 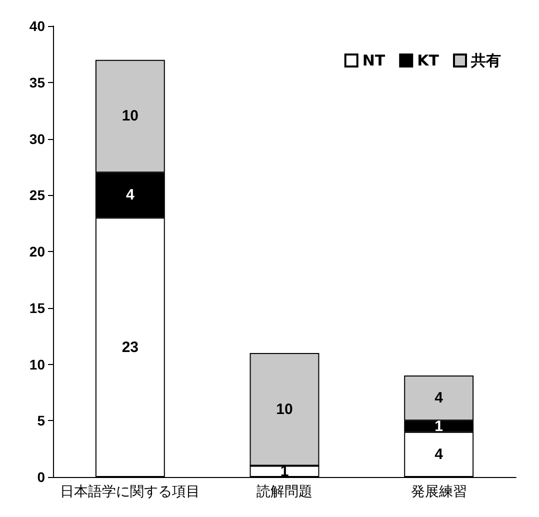 I want to click on y-tick-label: 30, so click(x=37, y=138).